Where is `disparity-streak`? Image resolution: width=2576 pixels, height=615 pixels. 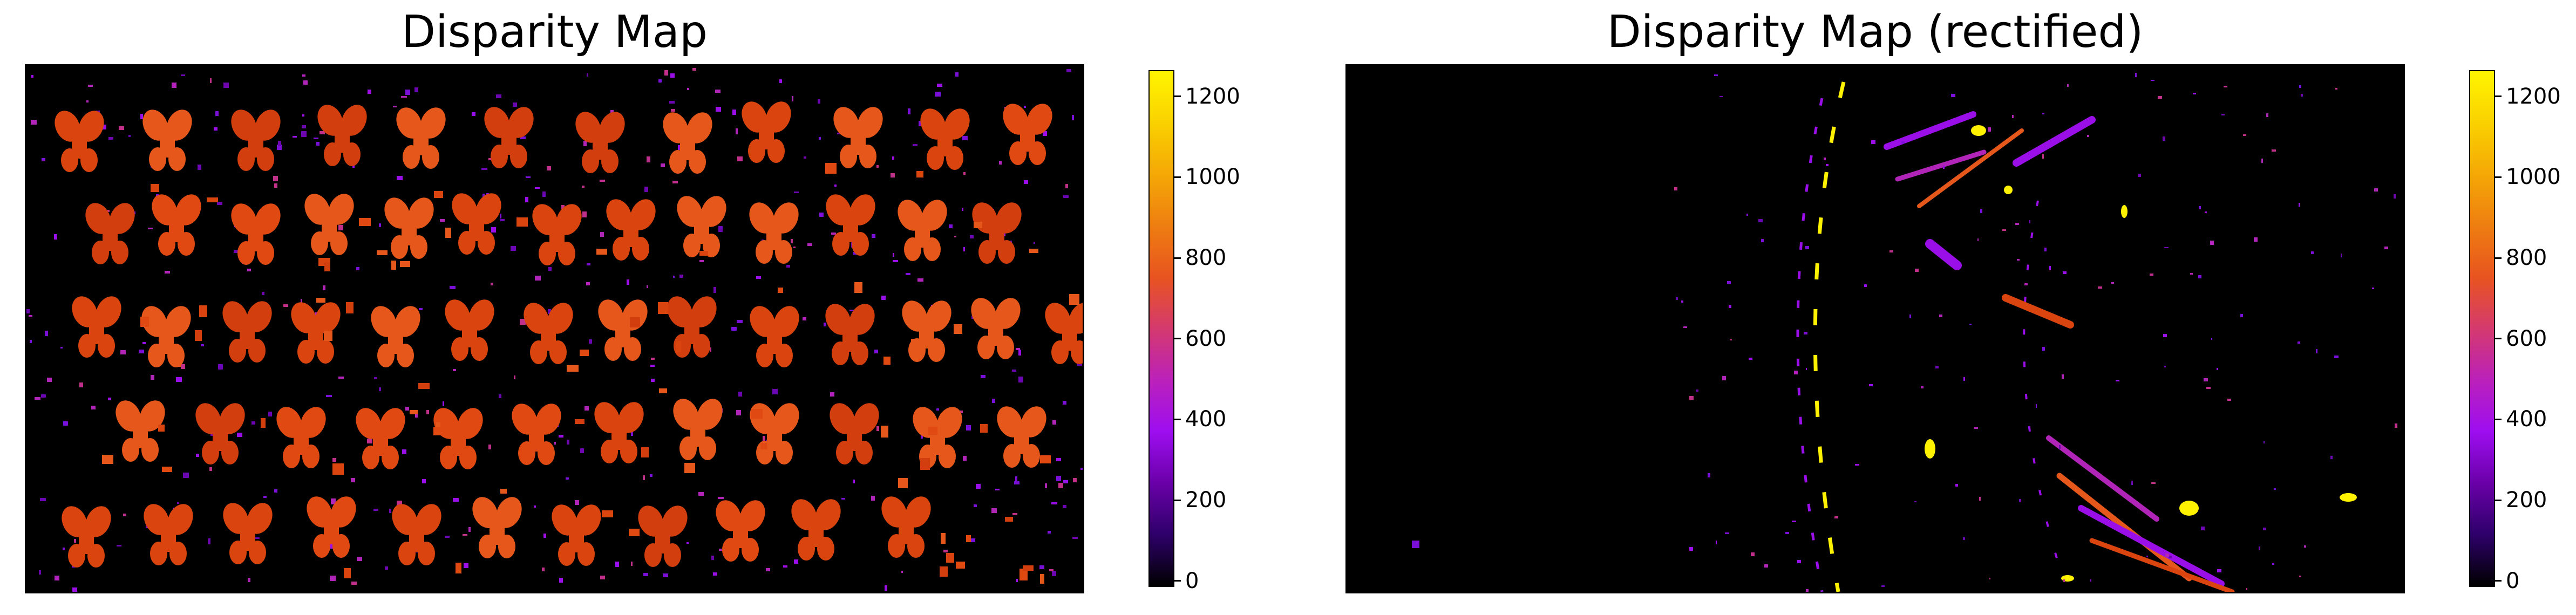
disparity-streak is located at coordinates (2044, 392).